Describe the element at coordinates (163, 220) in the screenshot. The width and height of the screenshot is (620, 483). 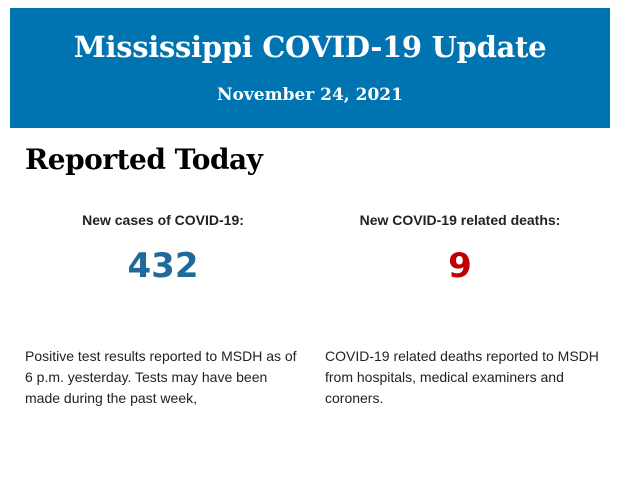
I see `new-cases-label: New cases of COVID-19:` at that location.